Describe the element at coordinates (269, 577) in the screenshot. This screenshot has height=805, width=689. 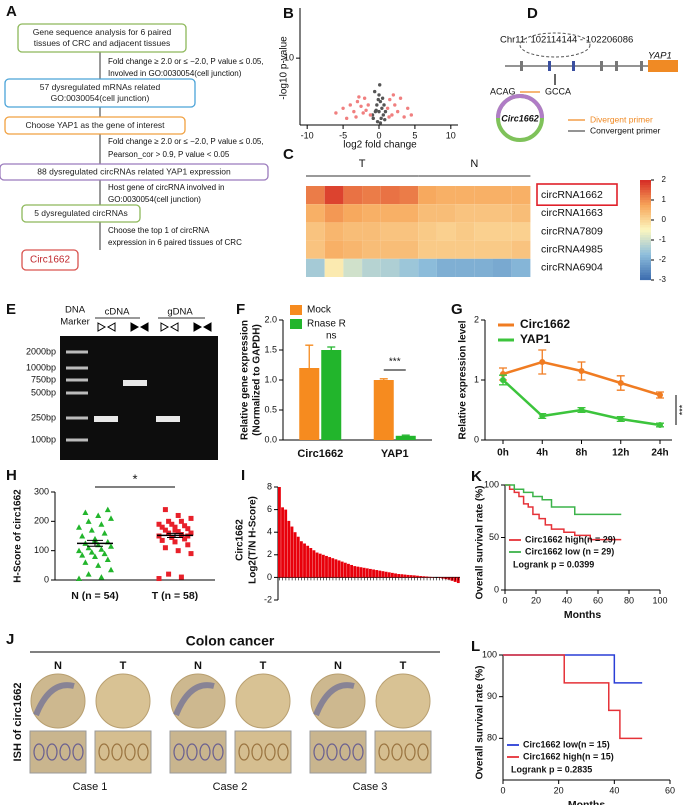
I see `y-tick-label: 0` at that location.